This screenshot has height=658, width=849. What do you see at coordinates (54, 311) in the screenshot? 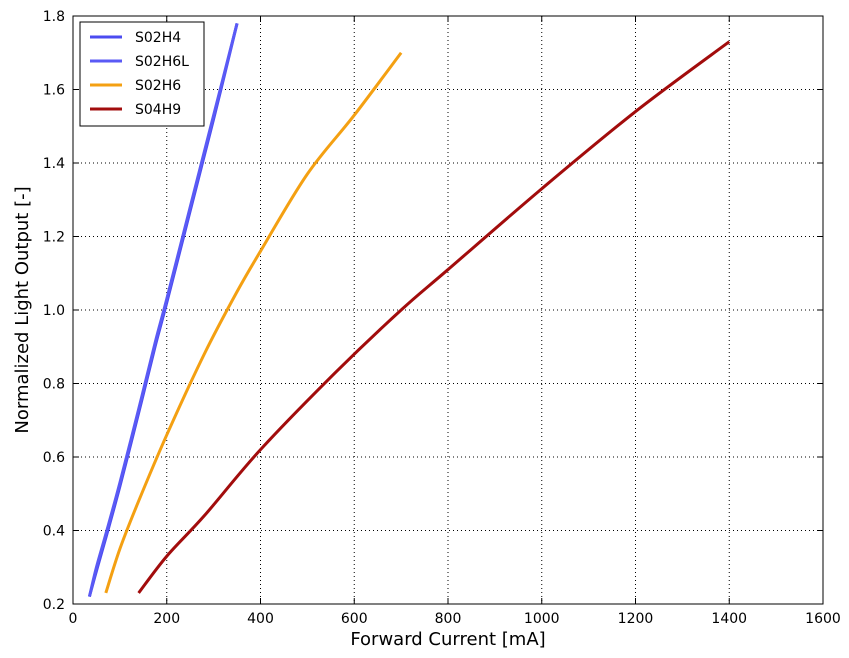
I see `y-tick-label: 1.0` at bounding box center [54, 311].